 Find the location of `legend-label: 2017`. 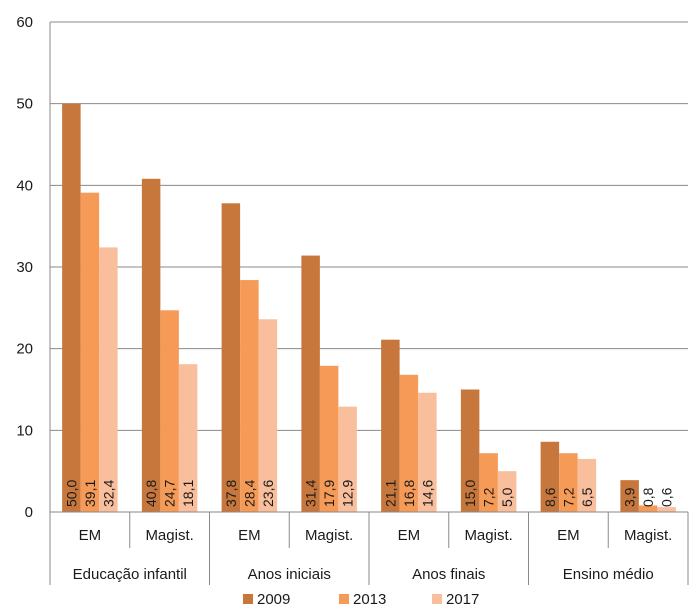

legend-label: 2017 is located at coordinates (462, 598).